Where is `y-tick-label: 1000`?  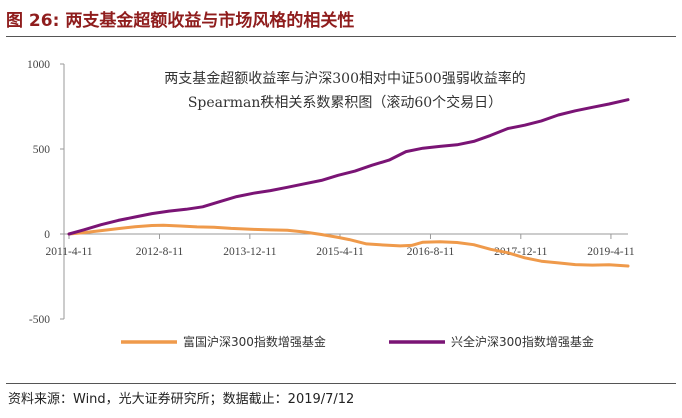
y-tick-label: 1000 is located at coordinates (38, 65).